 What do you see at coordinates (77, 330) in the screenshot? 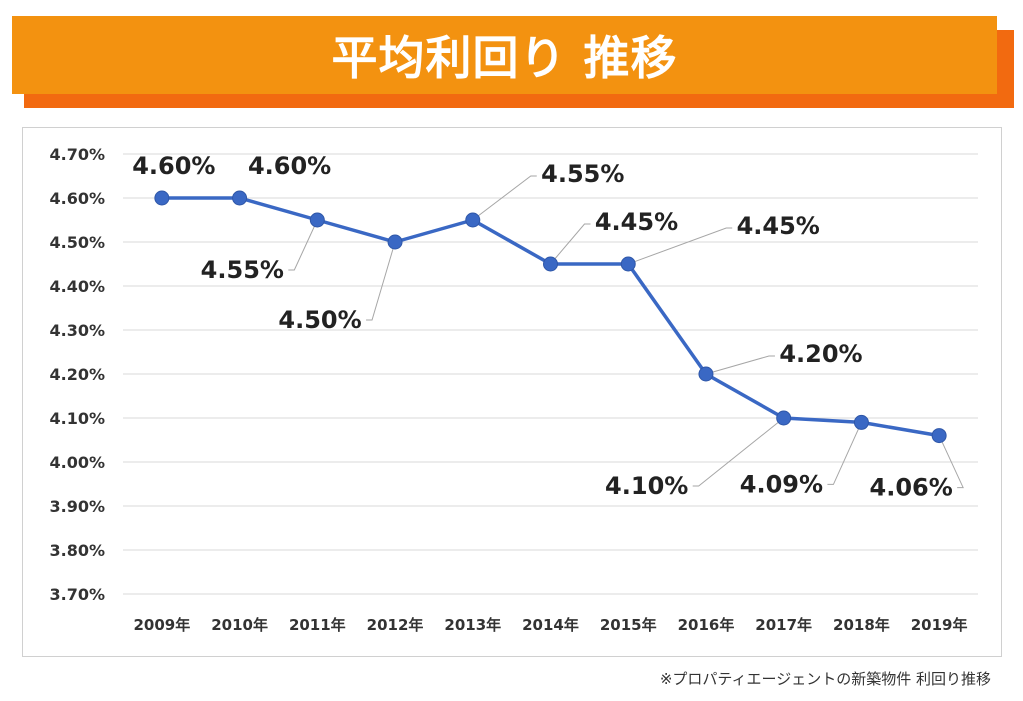
I see `y-tick-label: 4.30%` at bounding box center [77, 330].